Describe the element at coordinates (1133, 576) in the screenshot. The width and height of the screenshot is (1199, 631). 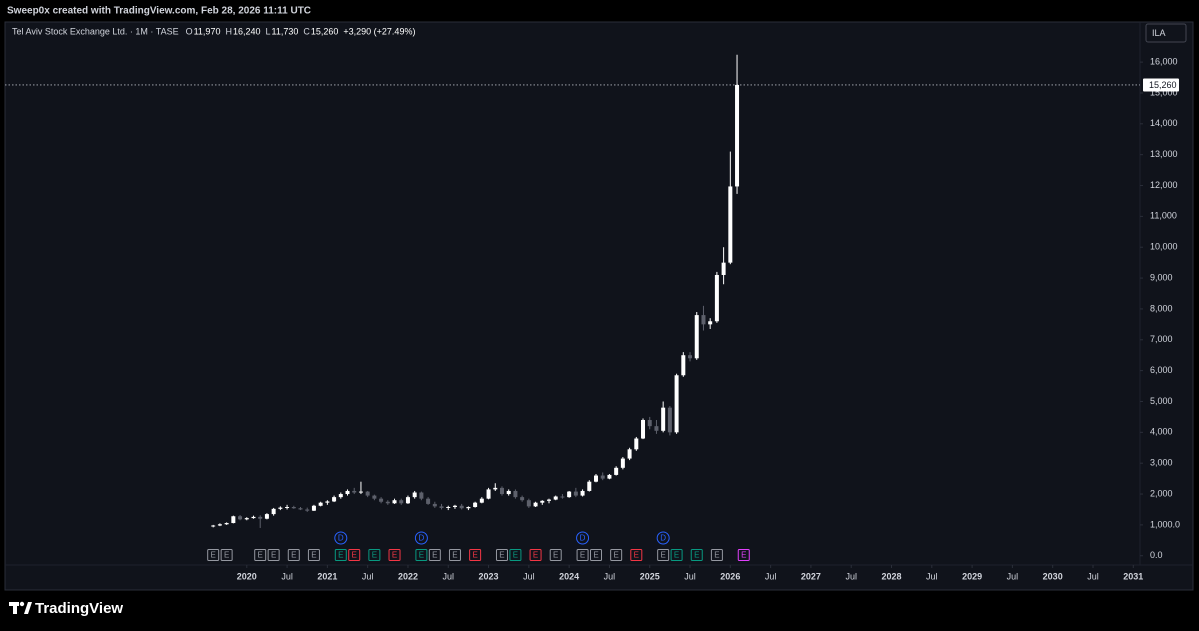
I see `x-tick-label: 2031` at that location.